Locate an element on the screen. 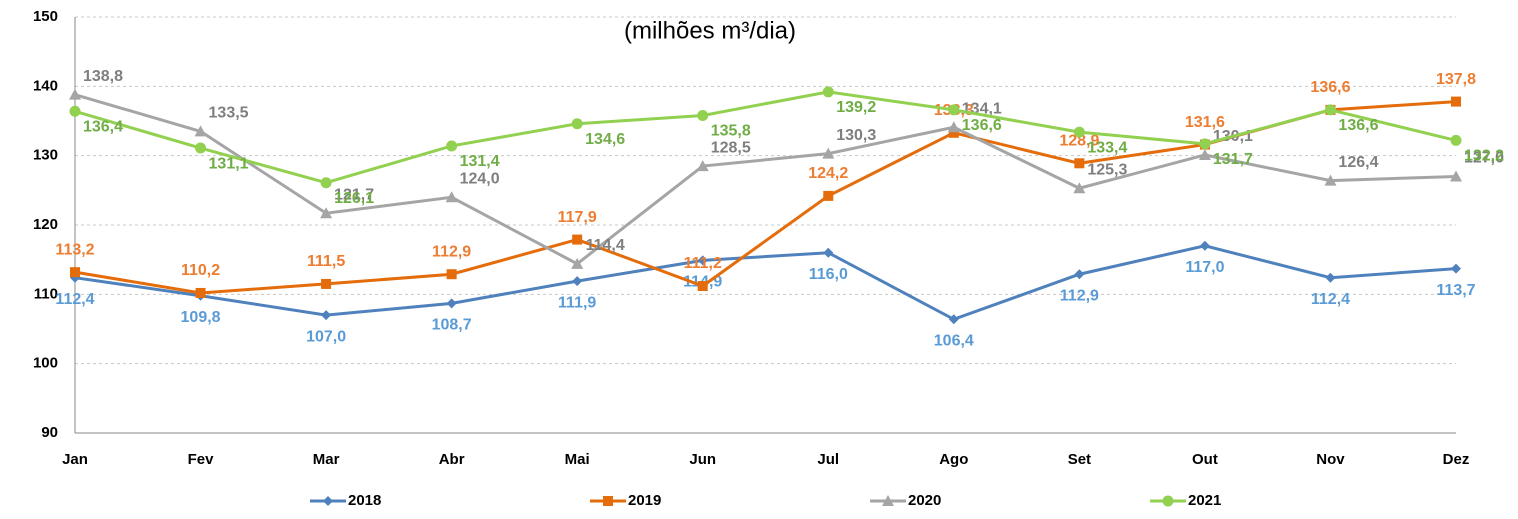  x-tick-label: Jul is located at coordinates (828, 459).